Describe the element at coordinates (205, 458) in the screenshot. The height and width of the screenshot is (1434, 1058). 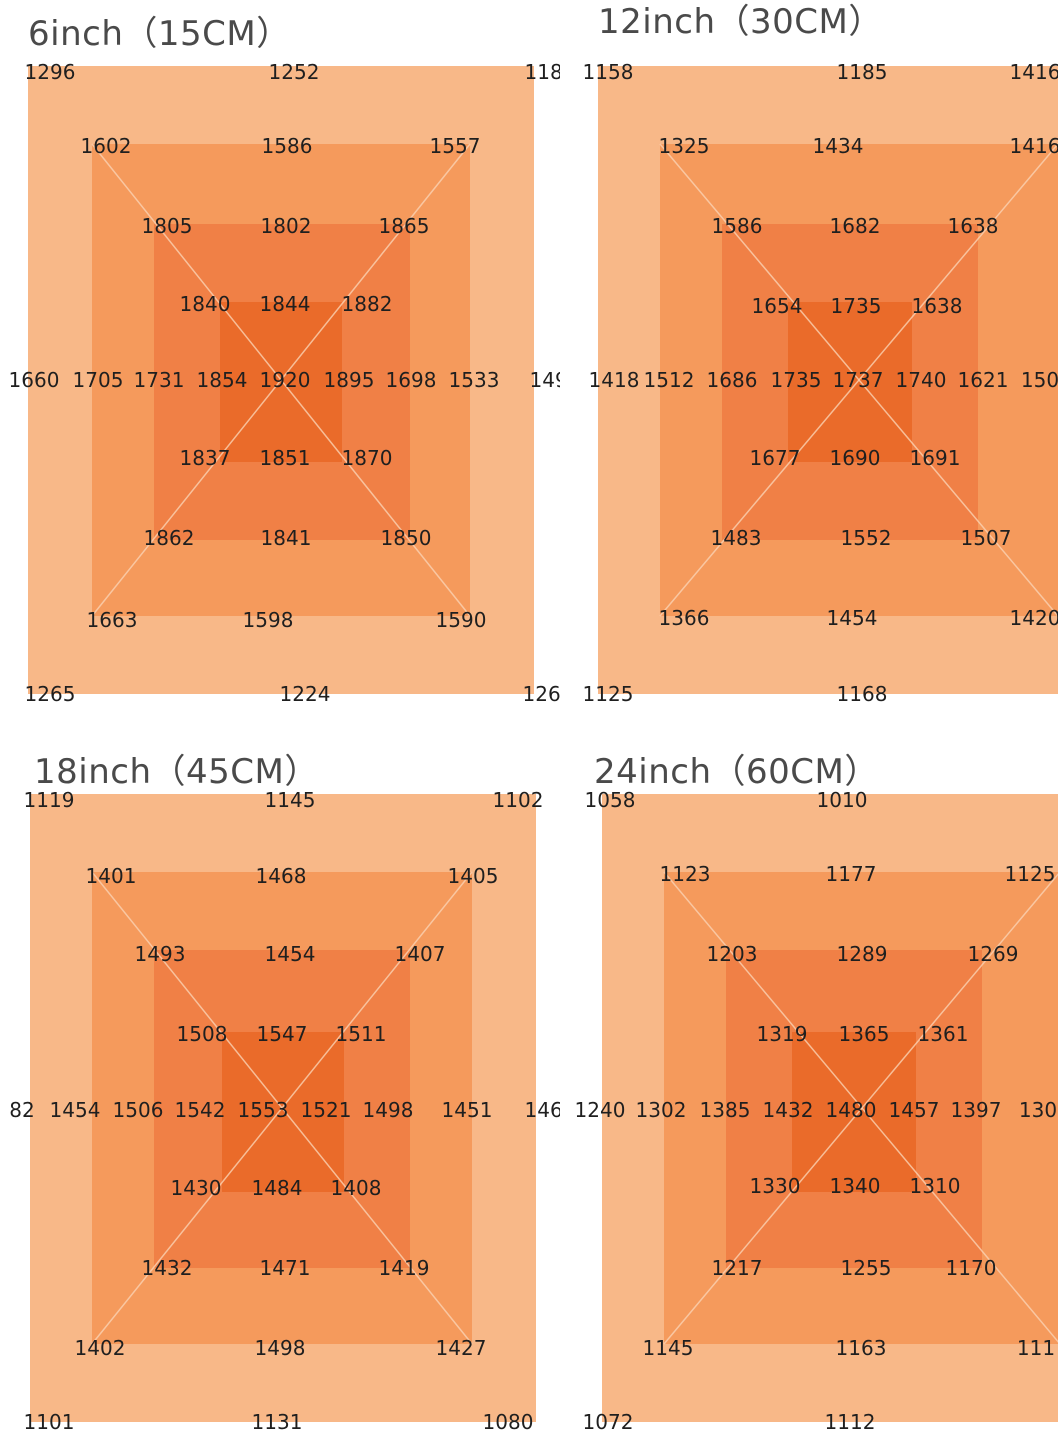
I see `reading-value: 1837` at that location.